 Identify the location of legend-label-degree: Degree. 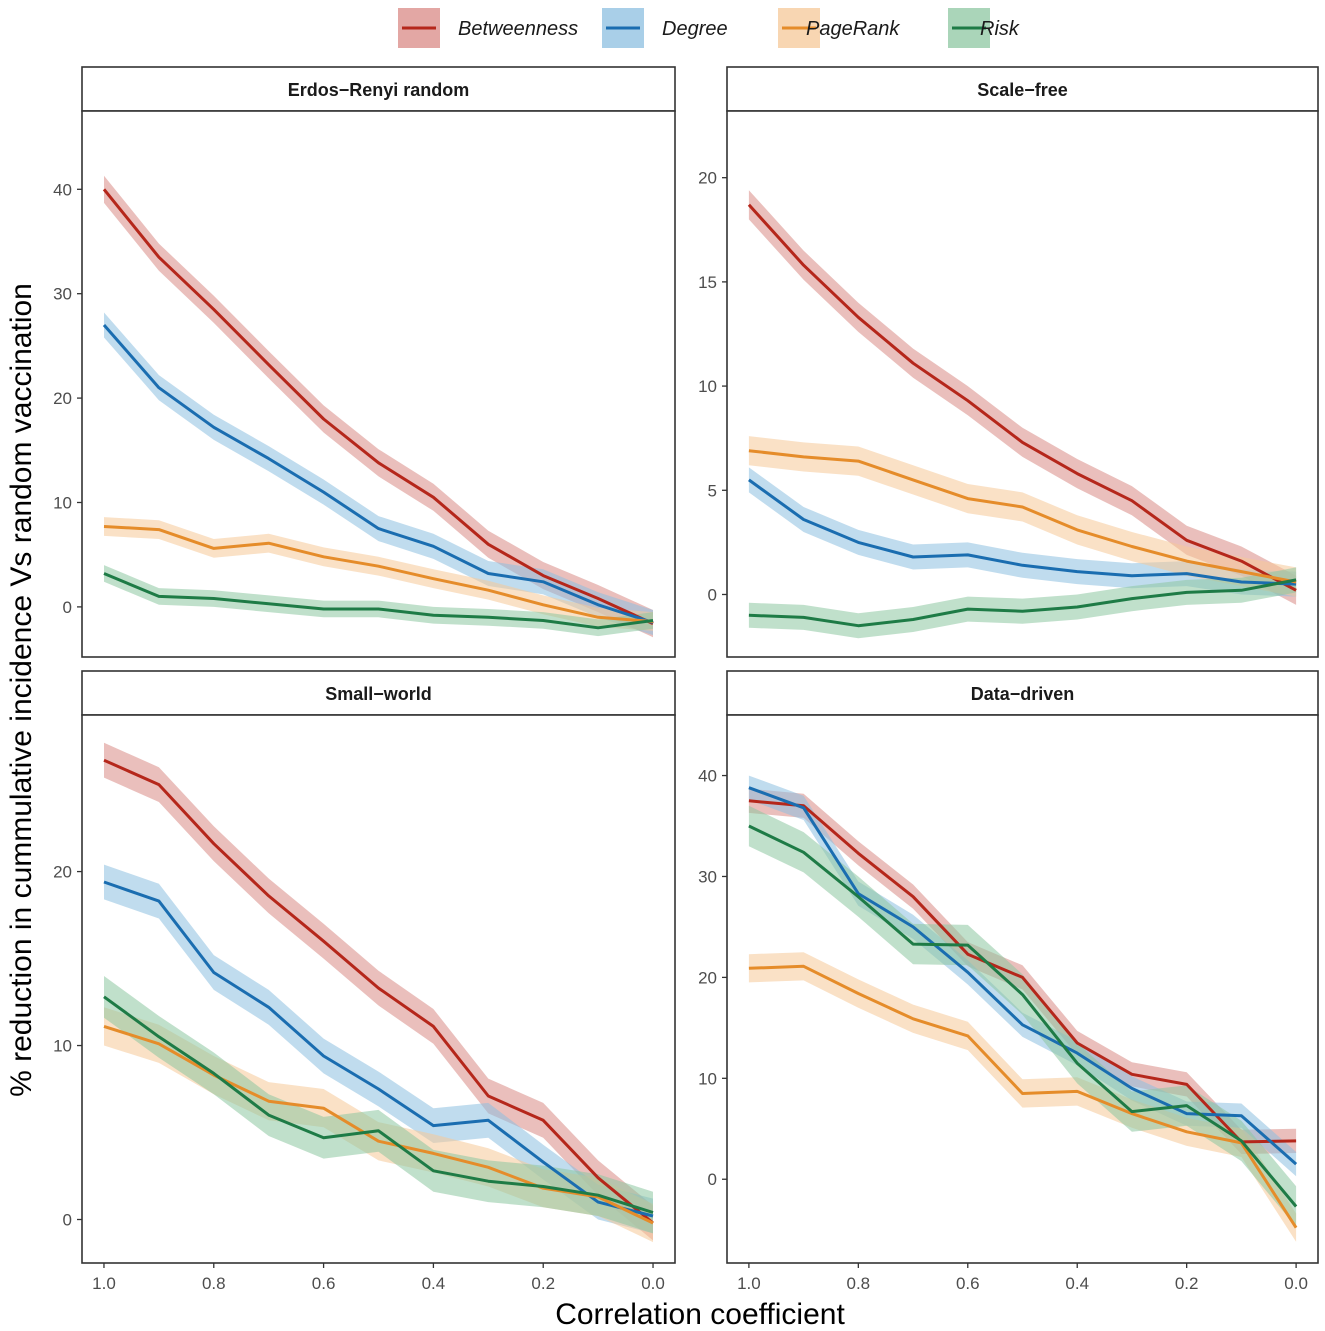
(695, 29).